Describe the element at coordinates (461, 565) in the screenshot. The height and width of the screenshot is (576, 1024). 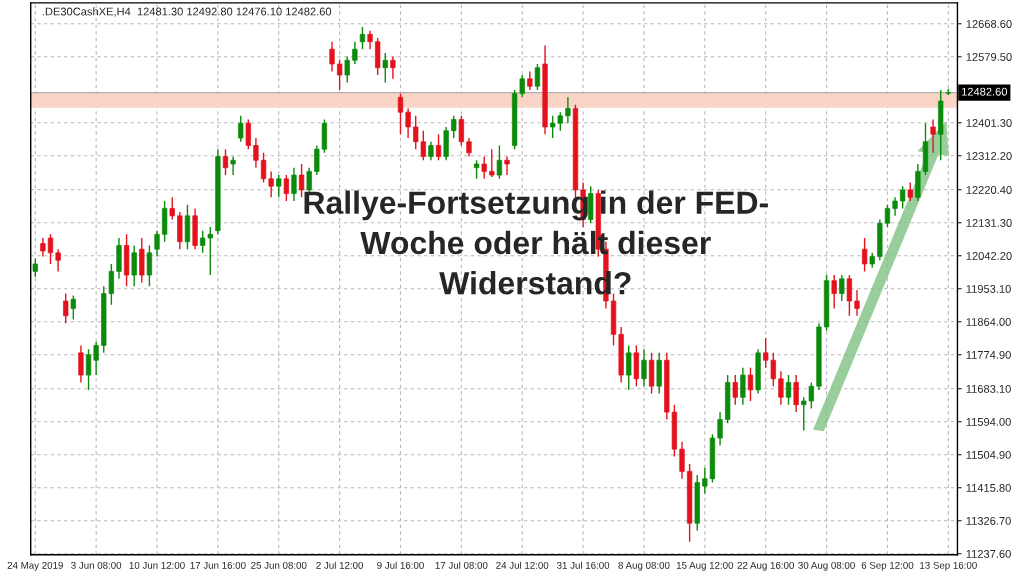
I see `x-tick-label: 17 Jul 08:00` at that location.